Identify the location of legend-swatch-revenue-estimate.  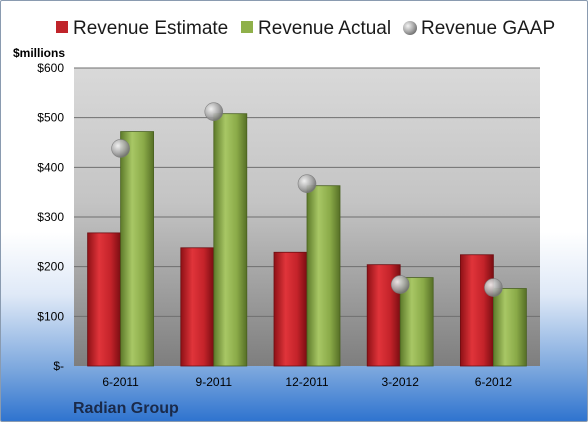
(62, 27).